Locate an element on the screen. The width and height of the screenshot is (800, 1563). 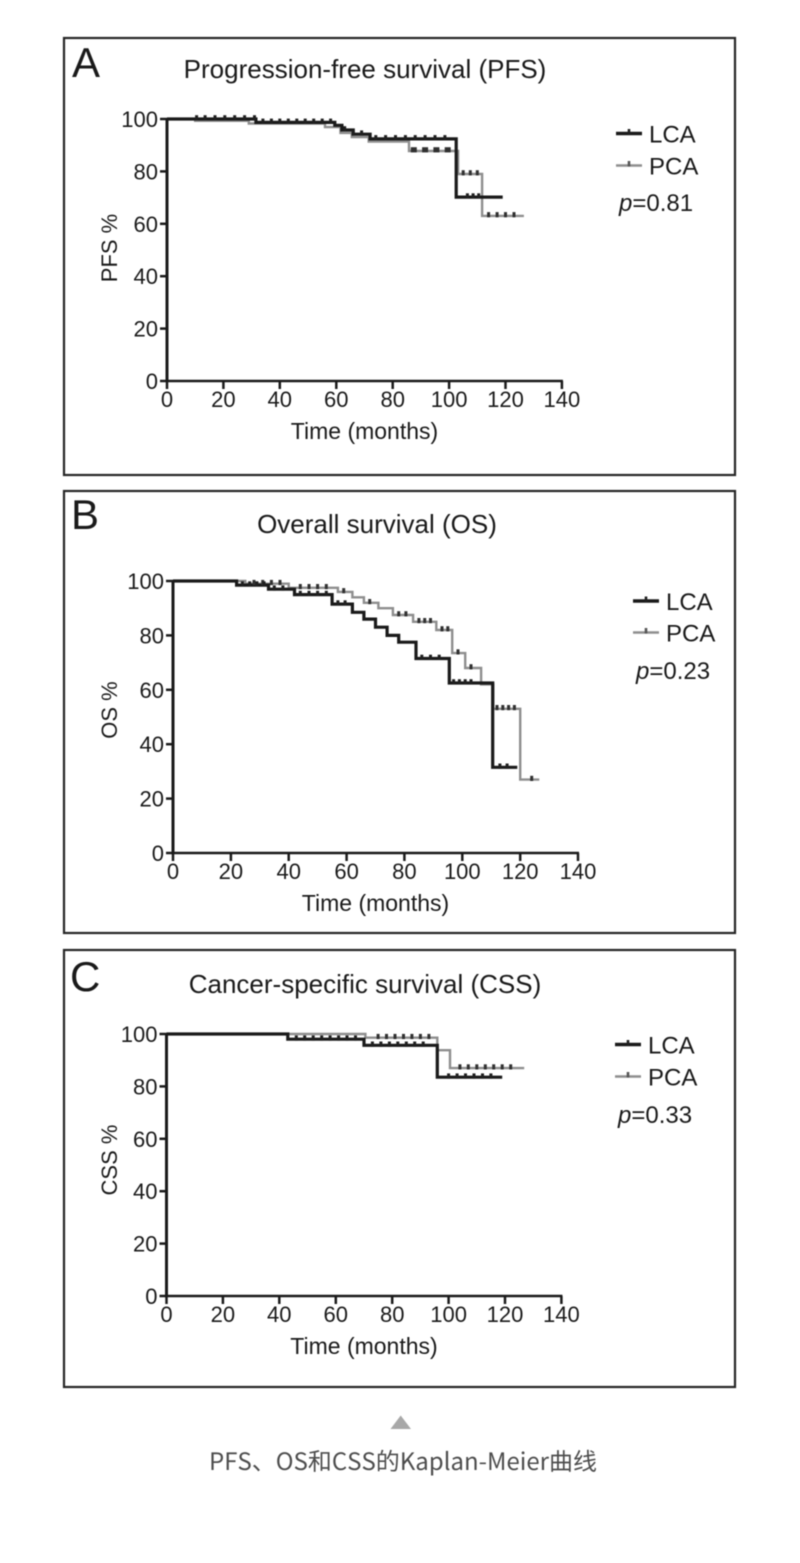
svg-text: PFS % is located at coordinates (109, 248).